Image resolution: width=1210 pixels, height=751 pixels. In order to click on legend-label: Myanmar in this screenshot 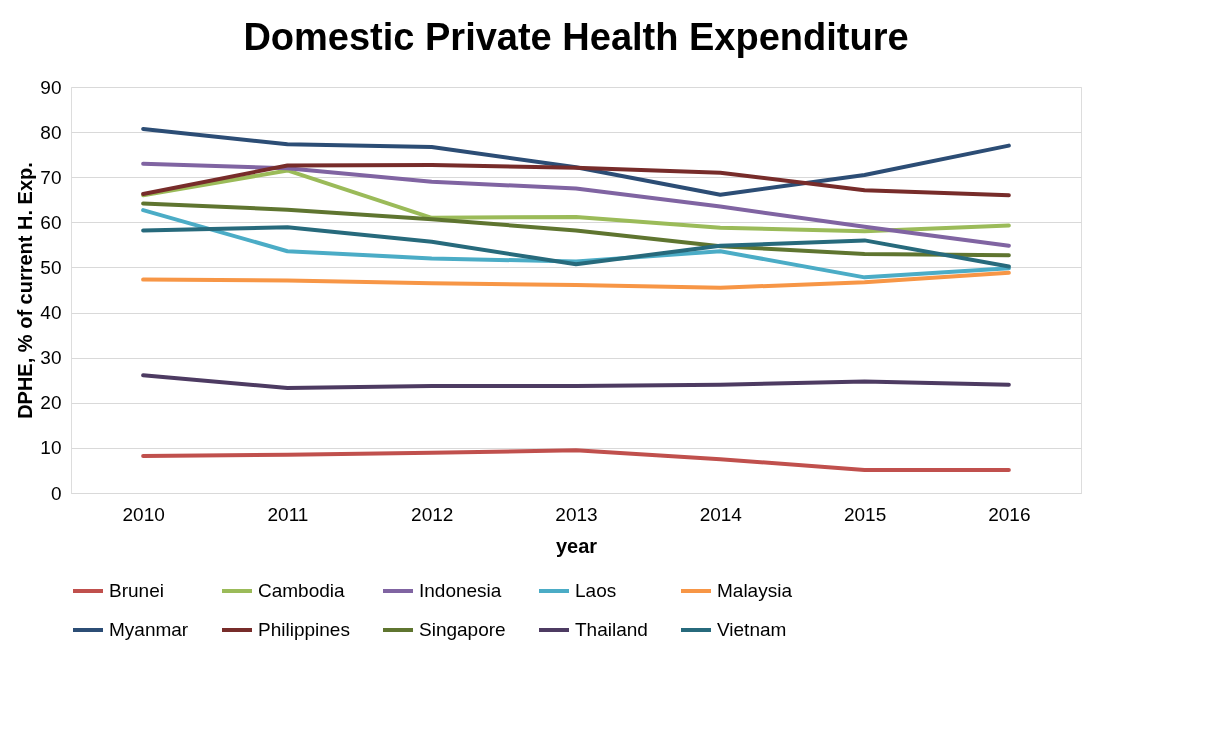, I will do `click(149, 629)`.